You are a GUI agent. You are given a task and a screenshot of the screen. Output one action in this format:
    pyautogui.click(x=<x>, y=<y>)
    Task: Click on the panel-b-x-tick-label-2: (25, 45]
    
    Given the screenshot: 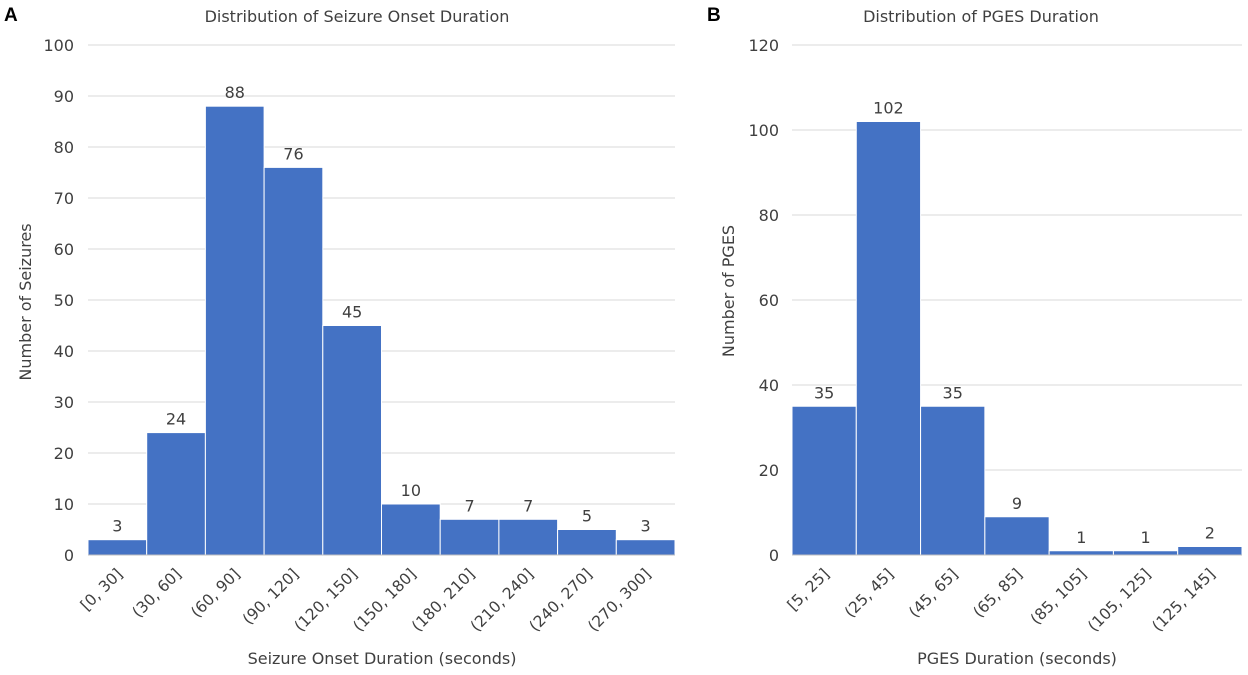 What is the action you would take?
    pyautogui.click(x=869, y=593)
    